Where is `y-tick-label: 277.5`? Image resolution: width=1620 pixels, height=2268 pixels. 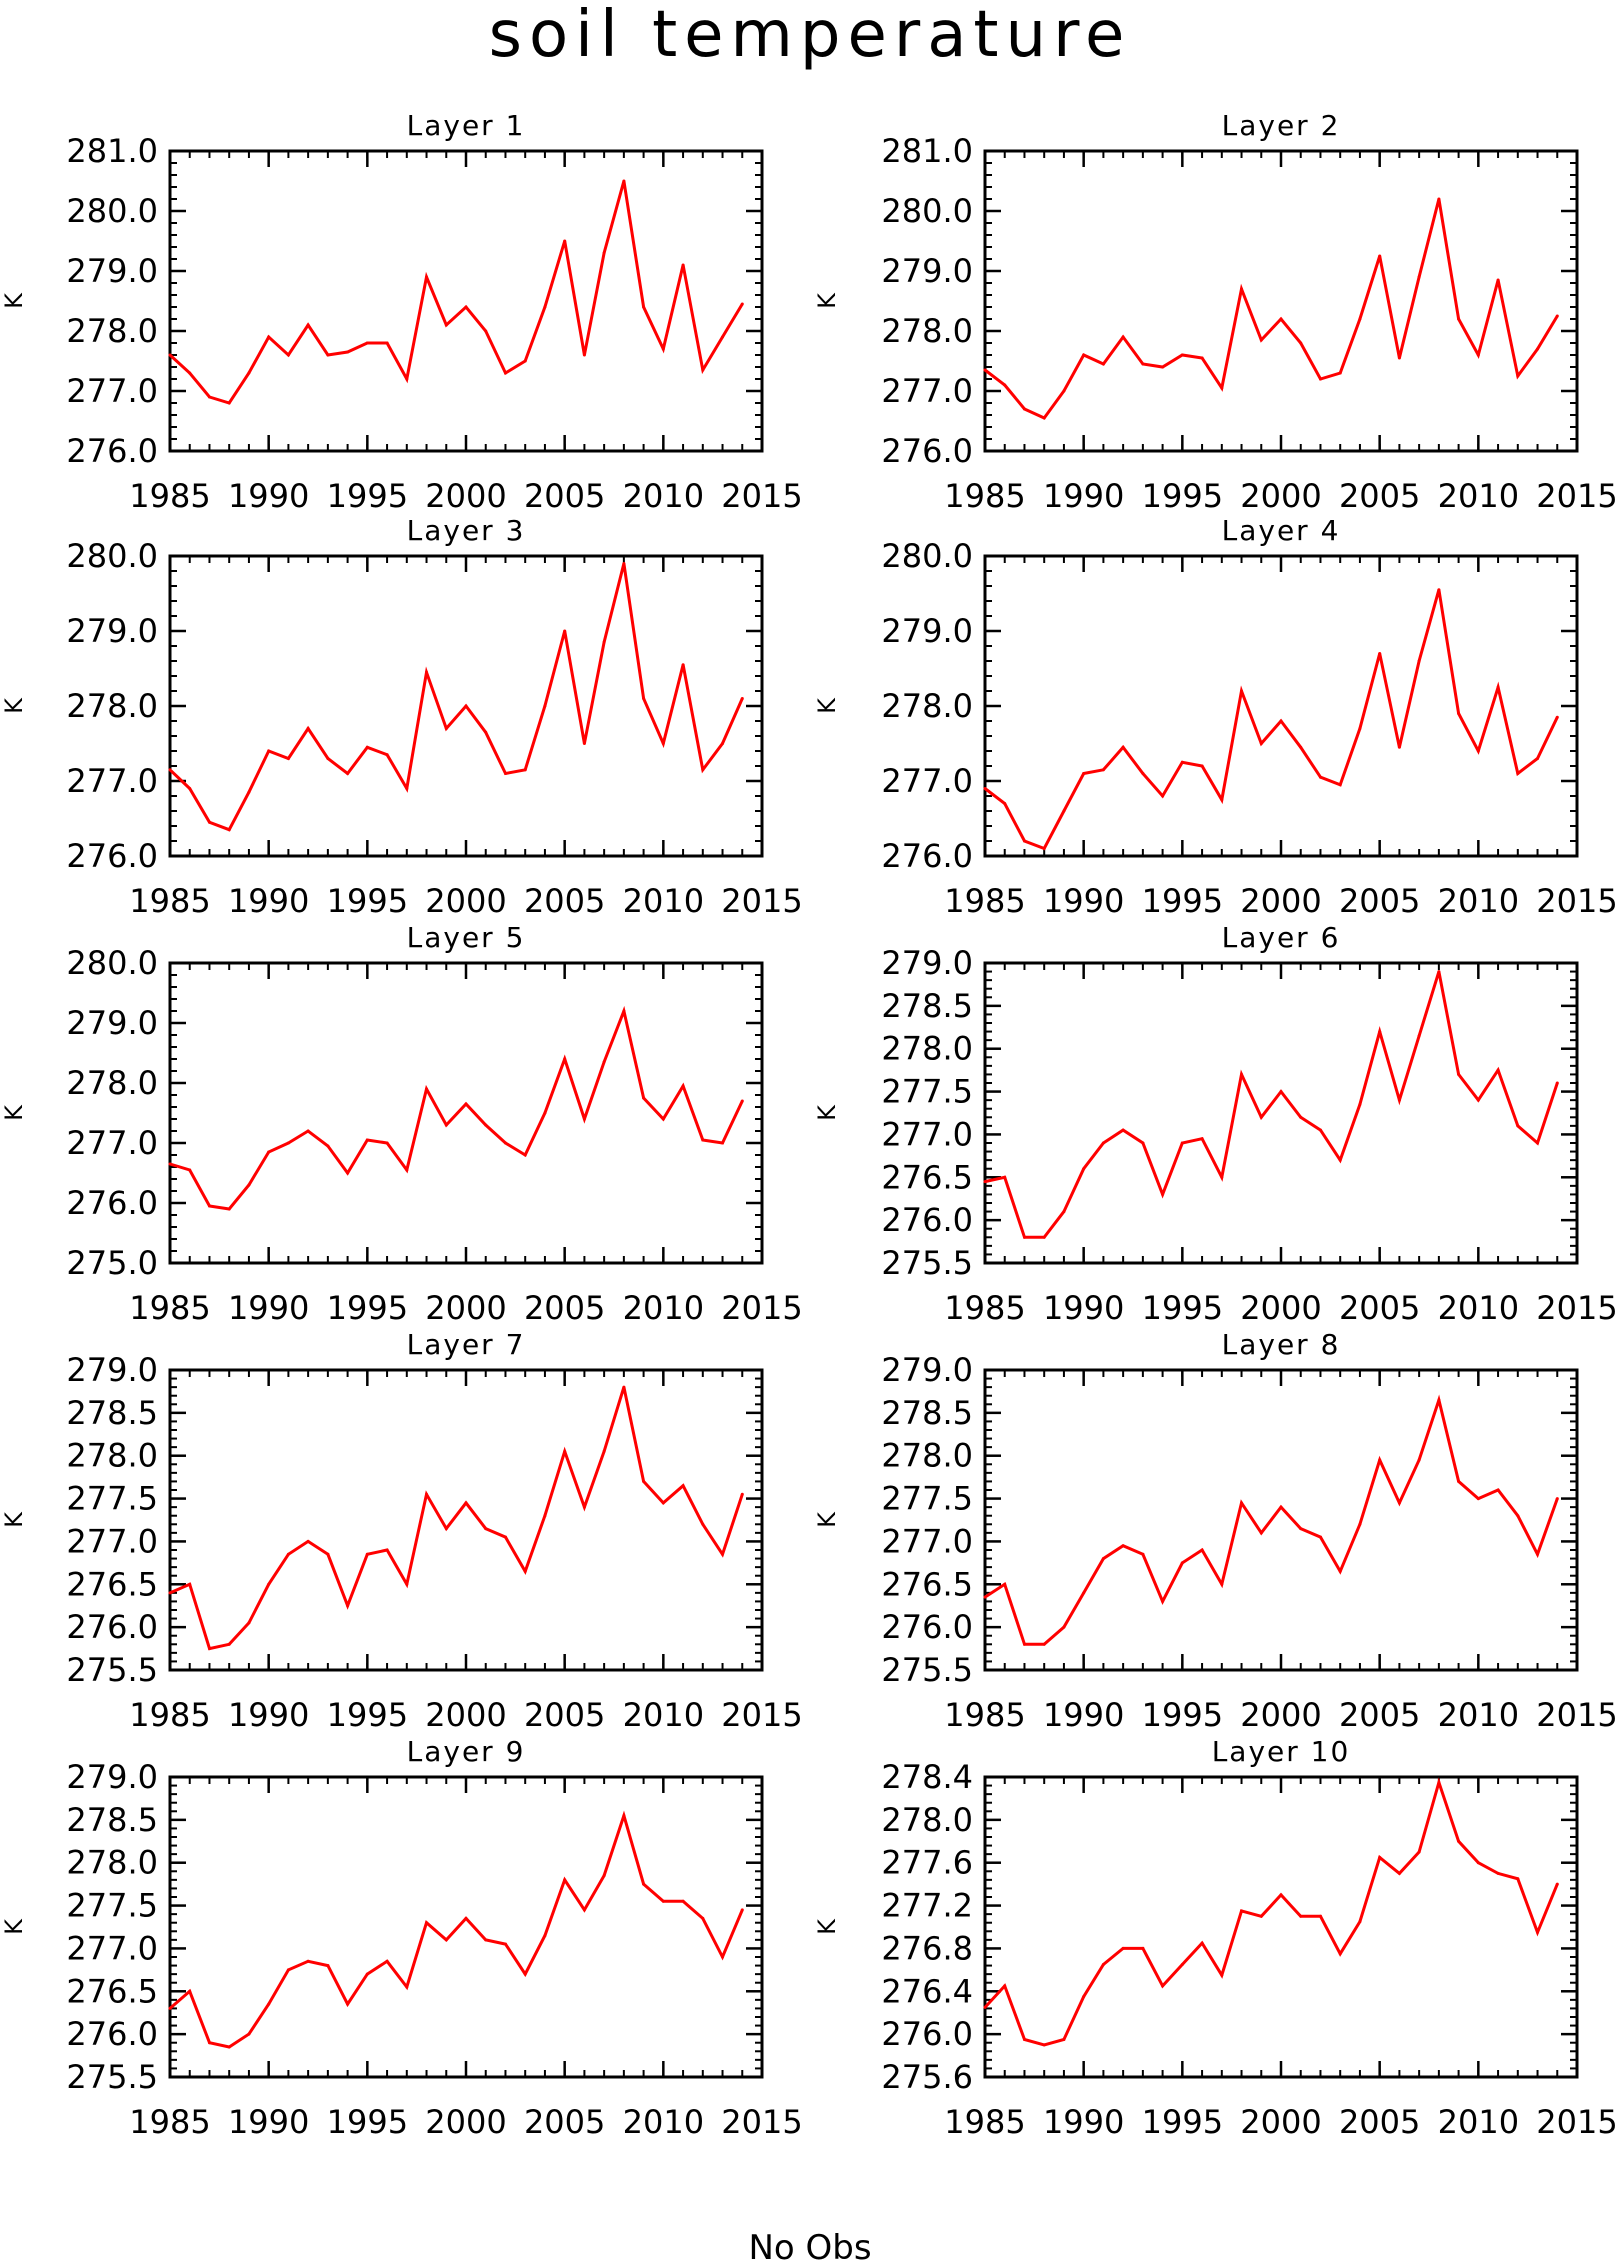 y-tick-label: 277.5 is located at coordinates (927, 1092).